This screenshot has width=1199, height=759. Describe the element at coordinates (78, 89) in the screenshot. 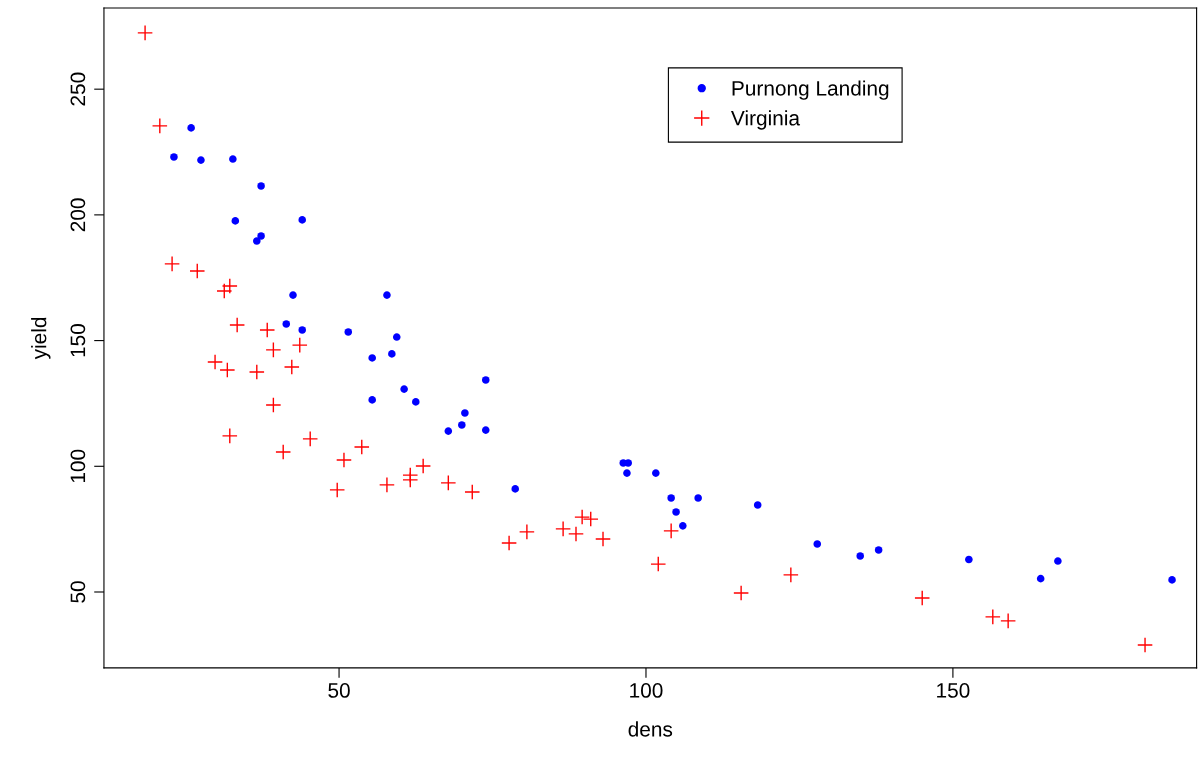

I see `y-tick-label: 250` at that location.